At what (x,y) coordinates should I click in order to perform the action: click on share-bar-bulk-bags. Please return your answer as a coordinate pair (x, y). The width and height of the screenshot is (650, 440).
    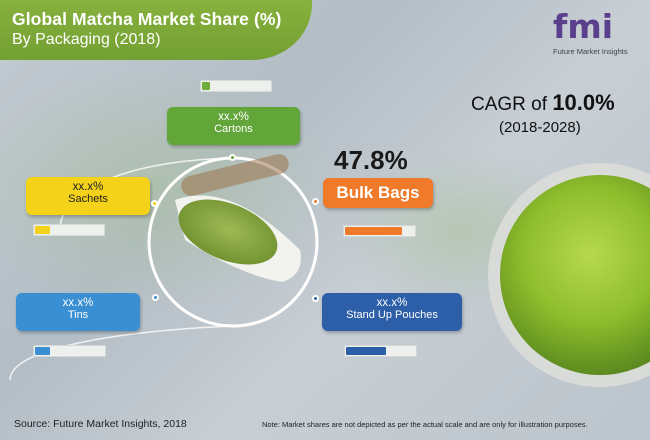
    Looking at the image, I should click on (379, 231).